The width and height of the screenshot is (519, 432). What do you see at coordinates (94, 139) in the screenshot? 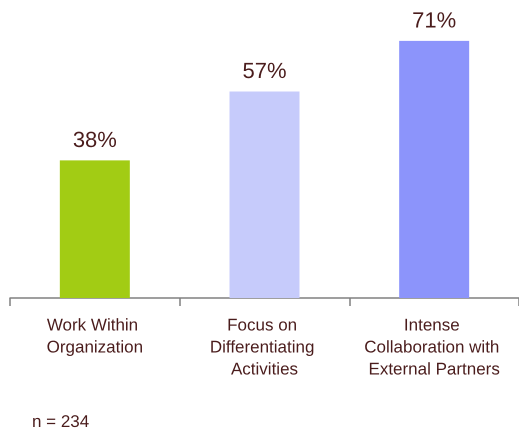
I see `data-label: 38%` at bounding box center [94, 139].